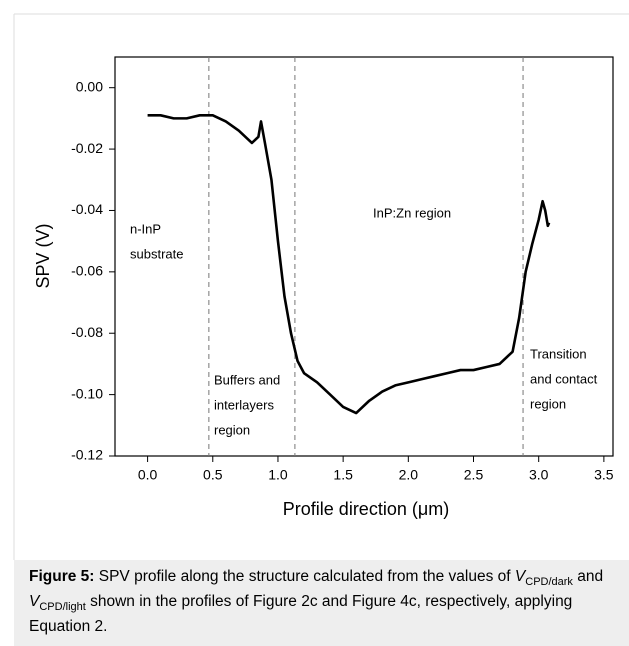 Image resolution: width=629 pixels, height=646 pixels. Describe the element at coordinates (87, 209) in the screenshot. I see `y-tick-label: -0.04` at that location.